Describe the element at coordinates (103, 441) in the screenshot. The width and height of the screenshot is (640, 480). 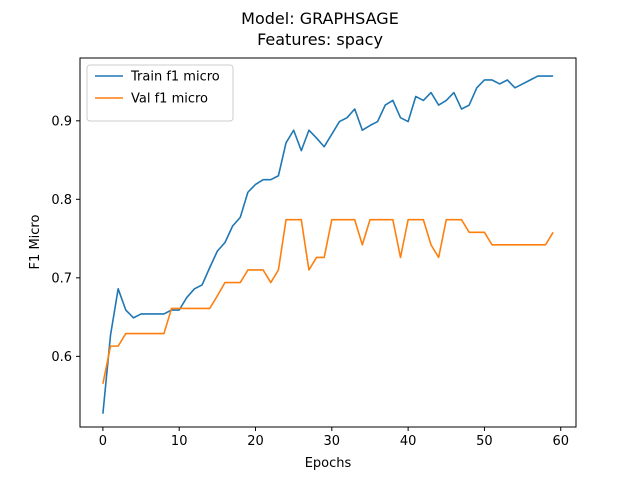
I see `x-tick-label: 0` at that location.